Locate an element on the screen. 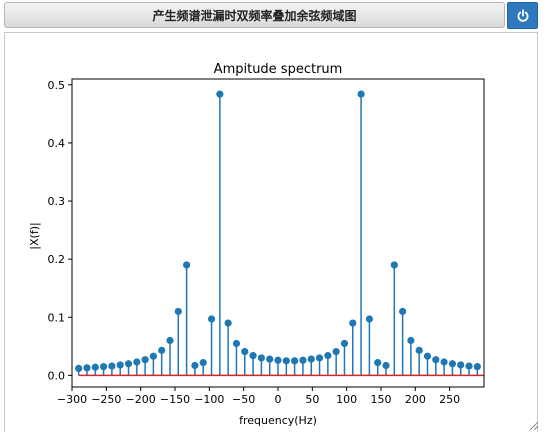 The image size is (547, 432). x-tick-label: 50 is located at coordinates (312, 399).